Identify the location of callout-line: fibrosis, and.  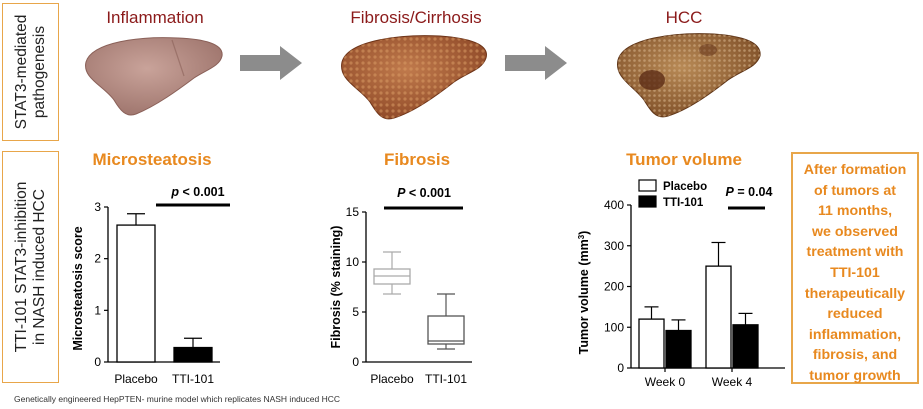
(855, 355).